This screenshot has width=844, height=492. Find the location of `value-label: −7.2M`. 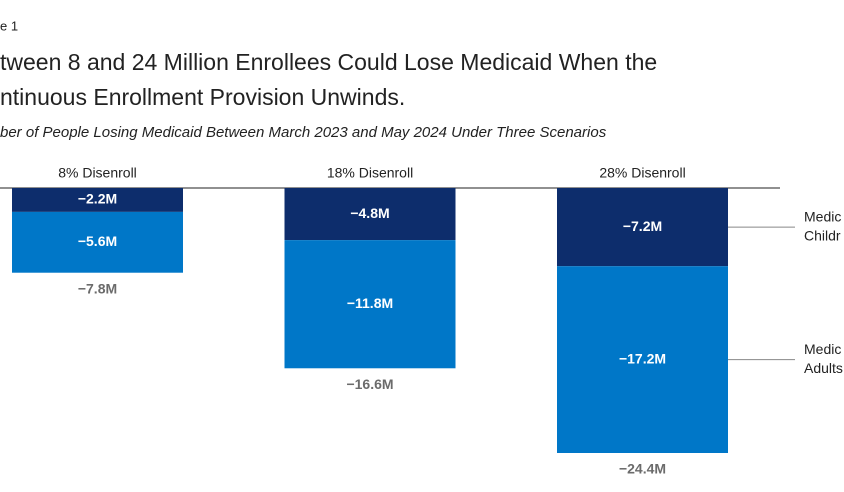

value-label: −7.2M is located at coordinates (642, 226).